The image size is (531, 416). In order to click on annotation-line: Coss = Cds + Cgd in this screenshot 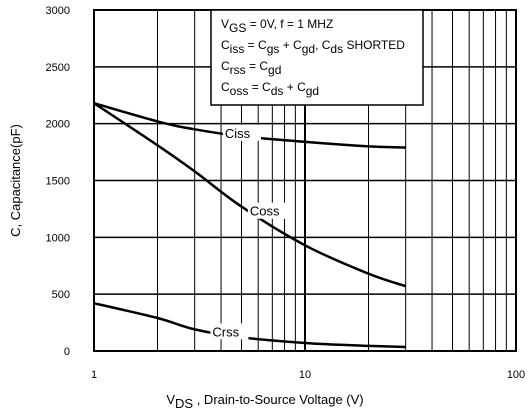, I will do `click(270, 89)`.